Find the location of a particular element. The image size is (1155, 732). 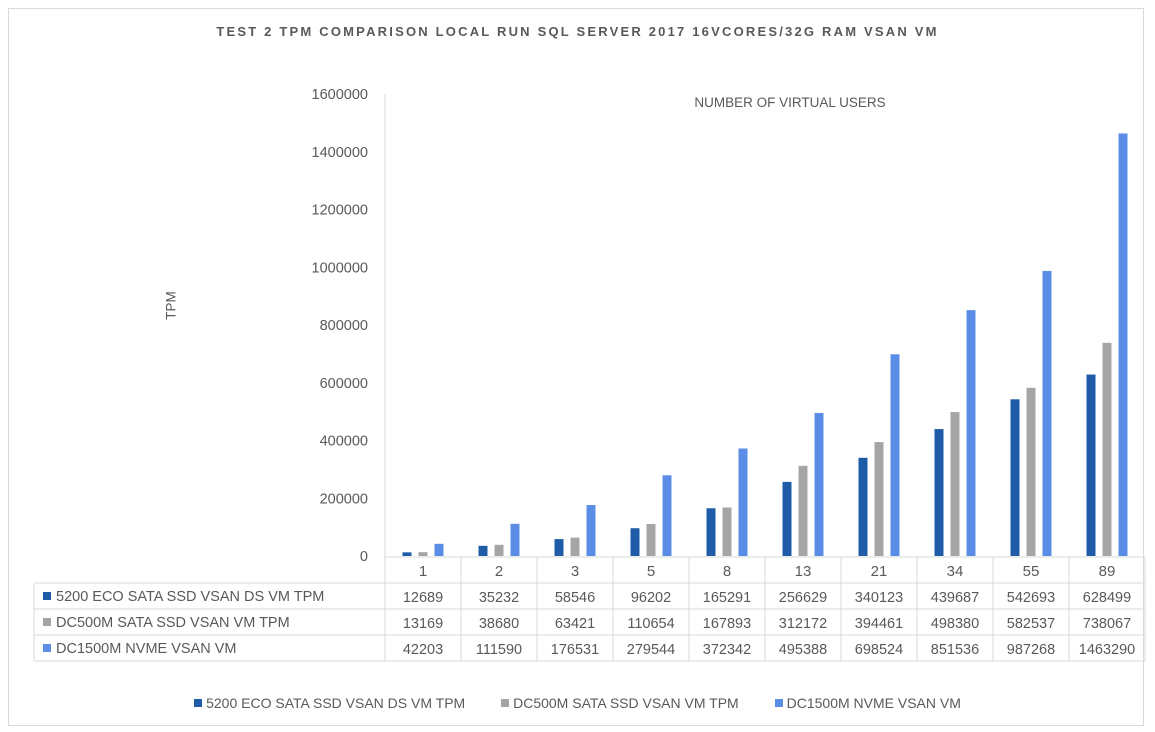

table-data-value: 498380 is located at coordinates (955, 624).